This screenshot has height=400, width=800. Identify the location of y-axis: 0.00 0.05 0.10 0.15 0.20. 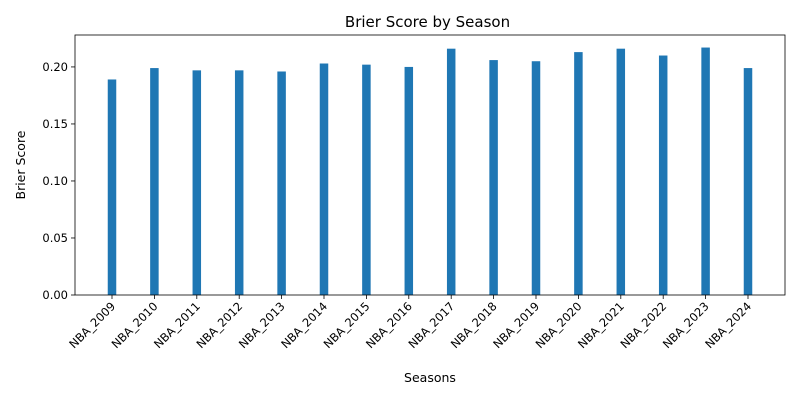
(58, 181).